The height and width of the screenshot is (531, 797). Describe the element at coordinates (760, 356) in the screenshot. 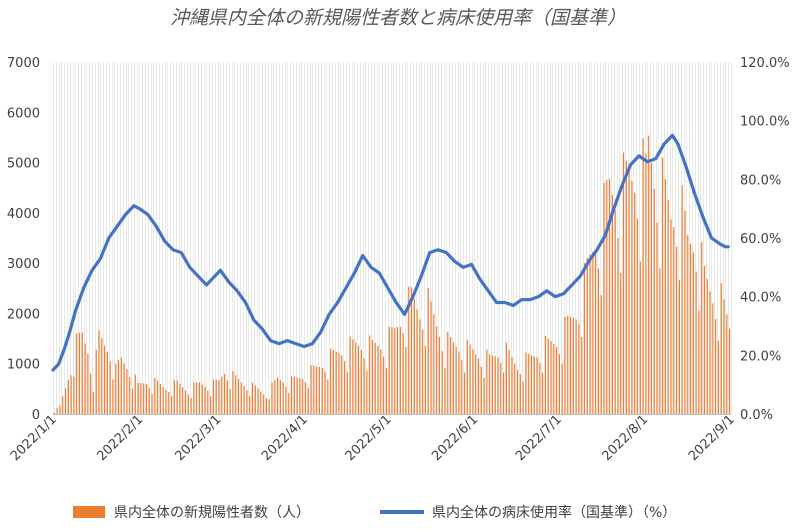

I see `y-right-tick-label: 20.0%` at that location.